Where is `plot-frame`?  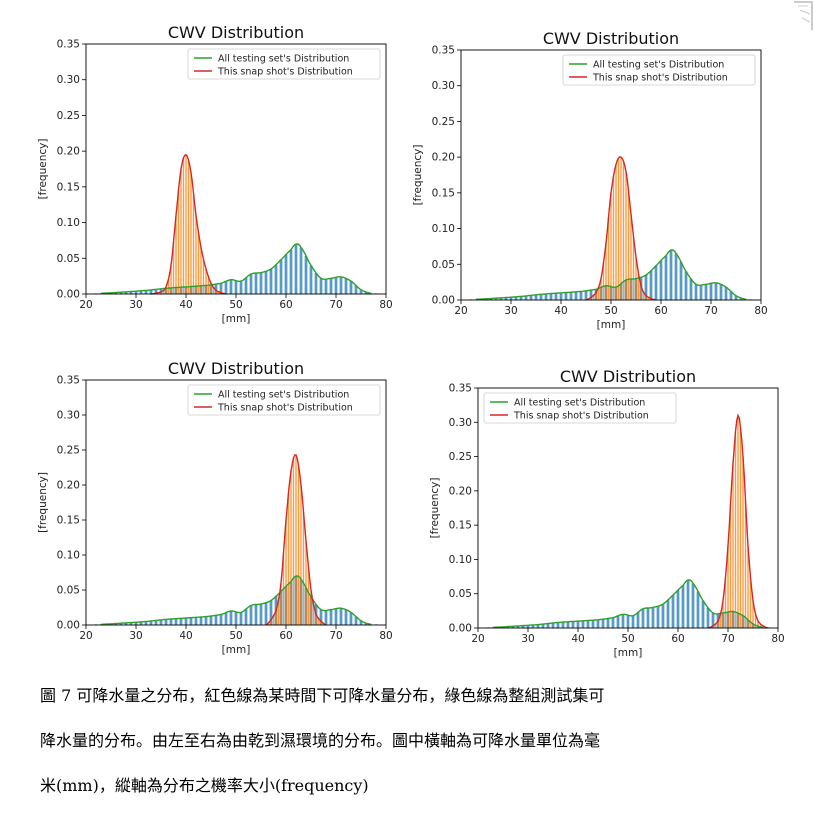
plot-frame is located at coordinates (236, 169).